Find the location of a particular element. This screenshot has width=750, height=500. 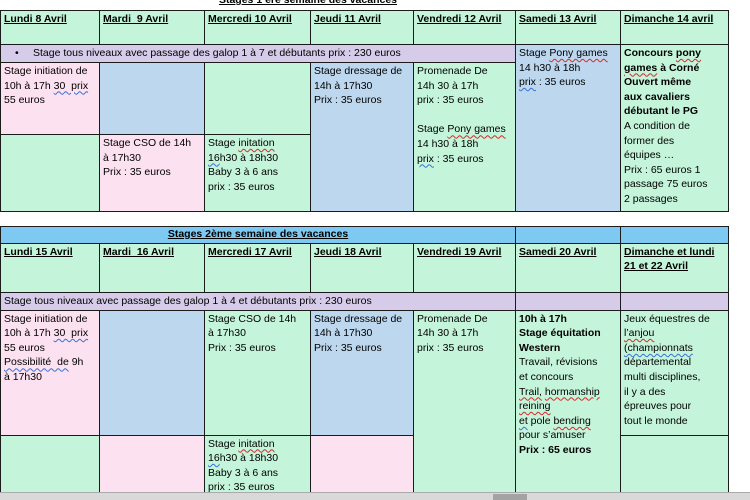

t1-title-cell: Stages 1 ère semaine des vacances is located at coordinates (258, 5).